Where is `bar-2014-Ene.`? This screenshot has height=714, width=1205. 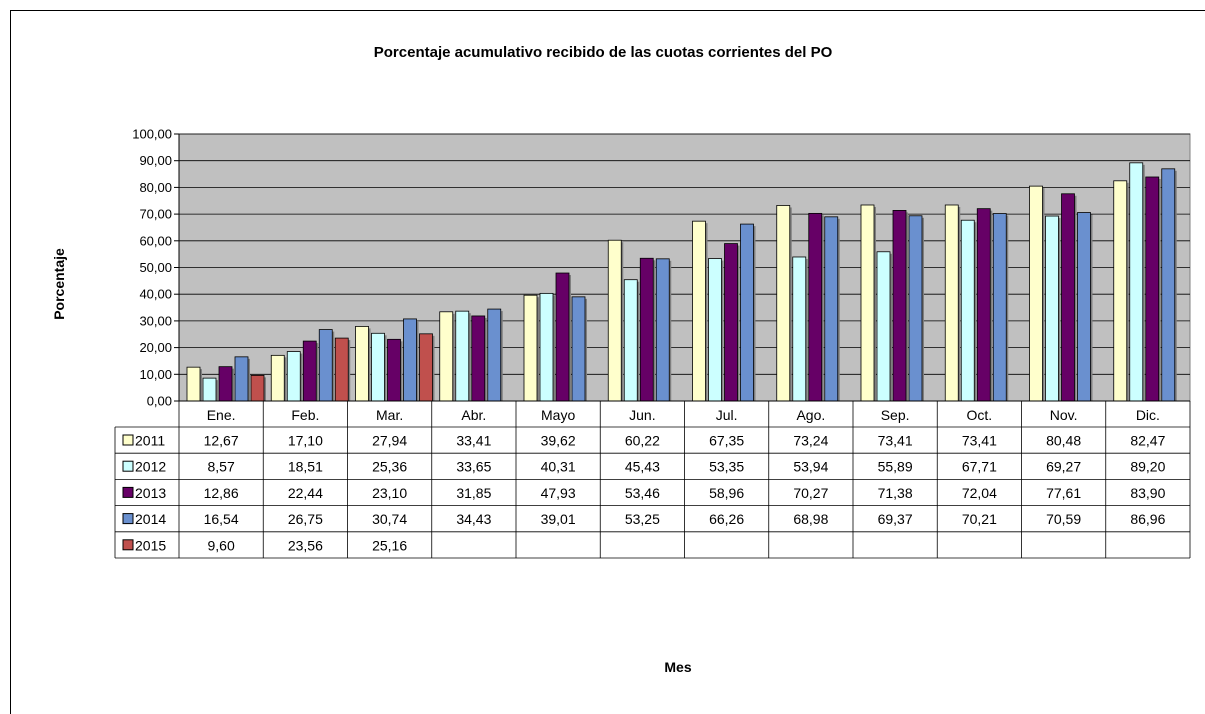 bar-2014-Ene. is located at coordinates (241, 379).